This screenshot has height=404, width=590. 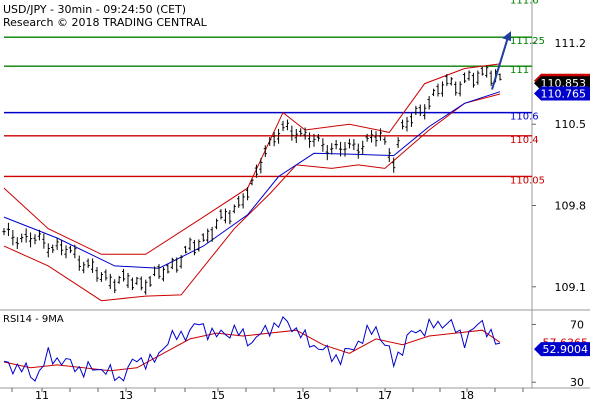 What do you see at coordinates (267, 395) in the screenshot?
I see `time-x-axis: 11 13 15 16 17 18` at bounding box center [267, 395].